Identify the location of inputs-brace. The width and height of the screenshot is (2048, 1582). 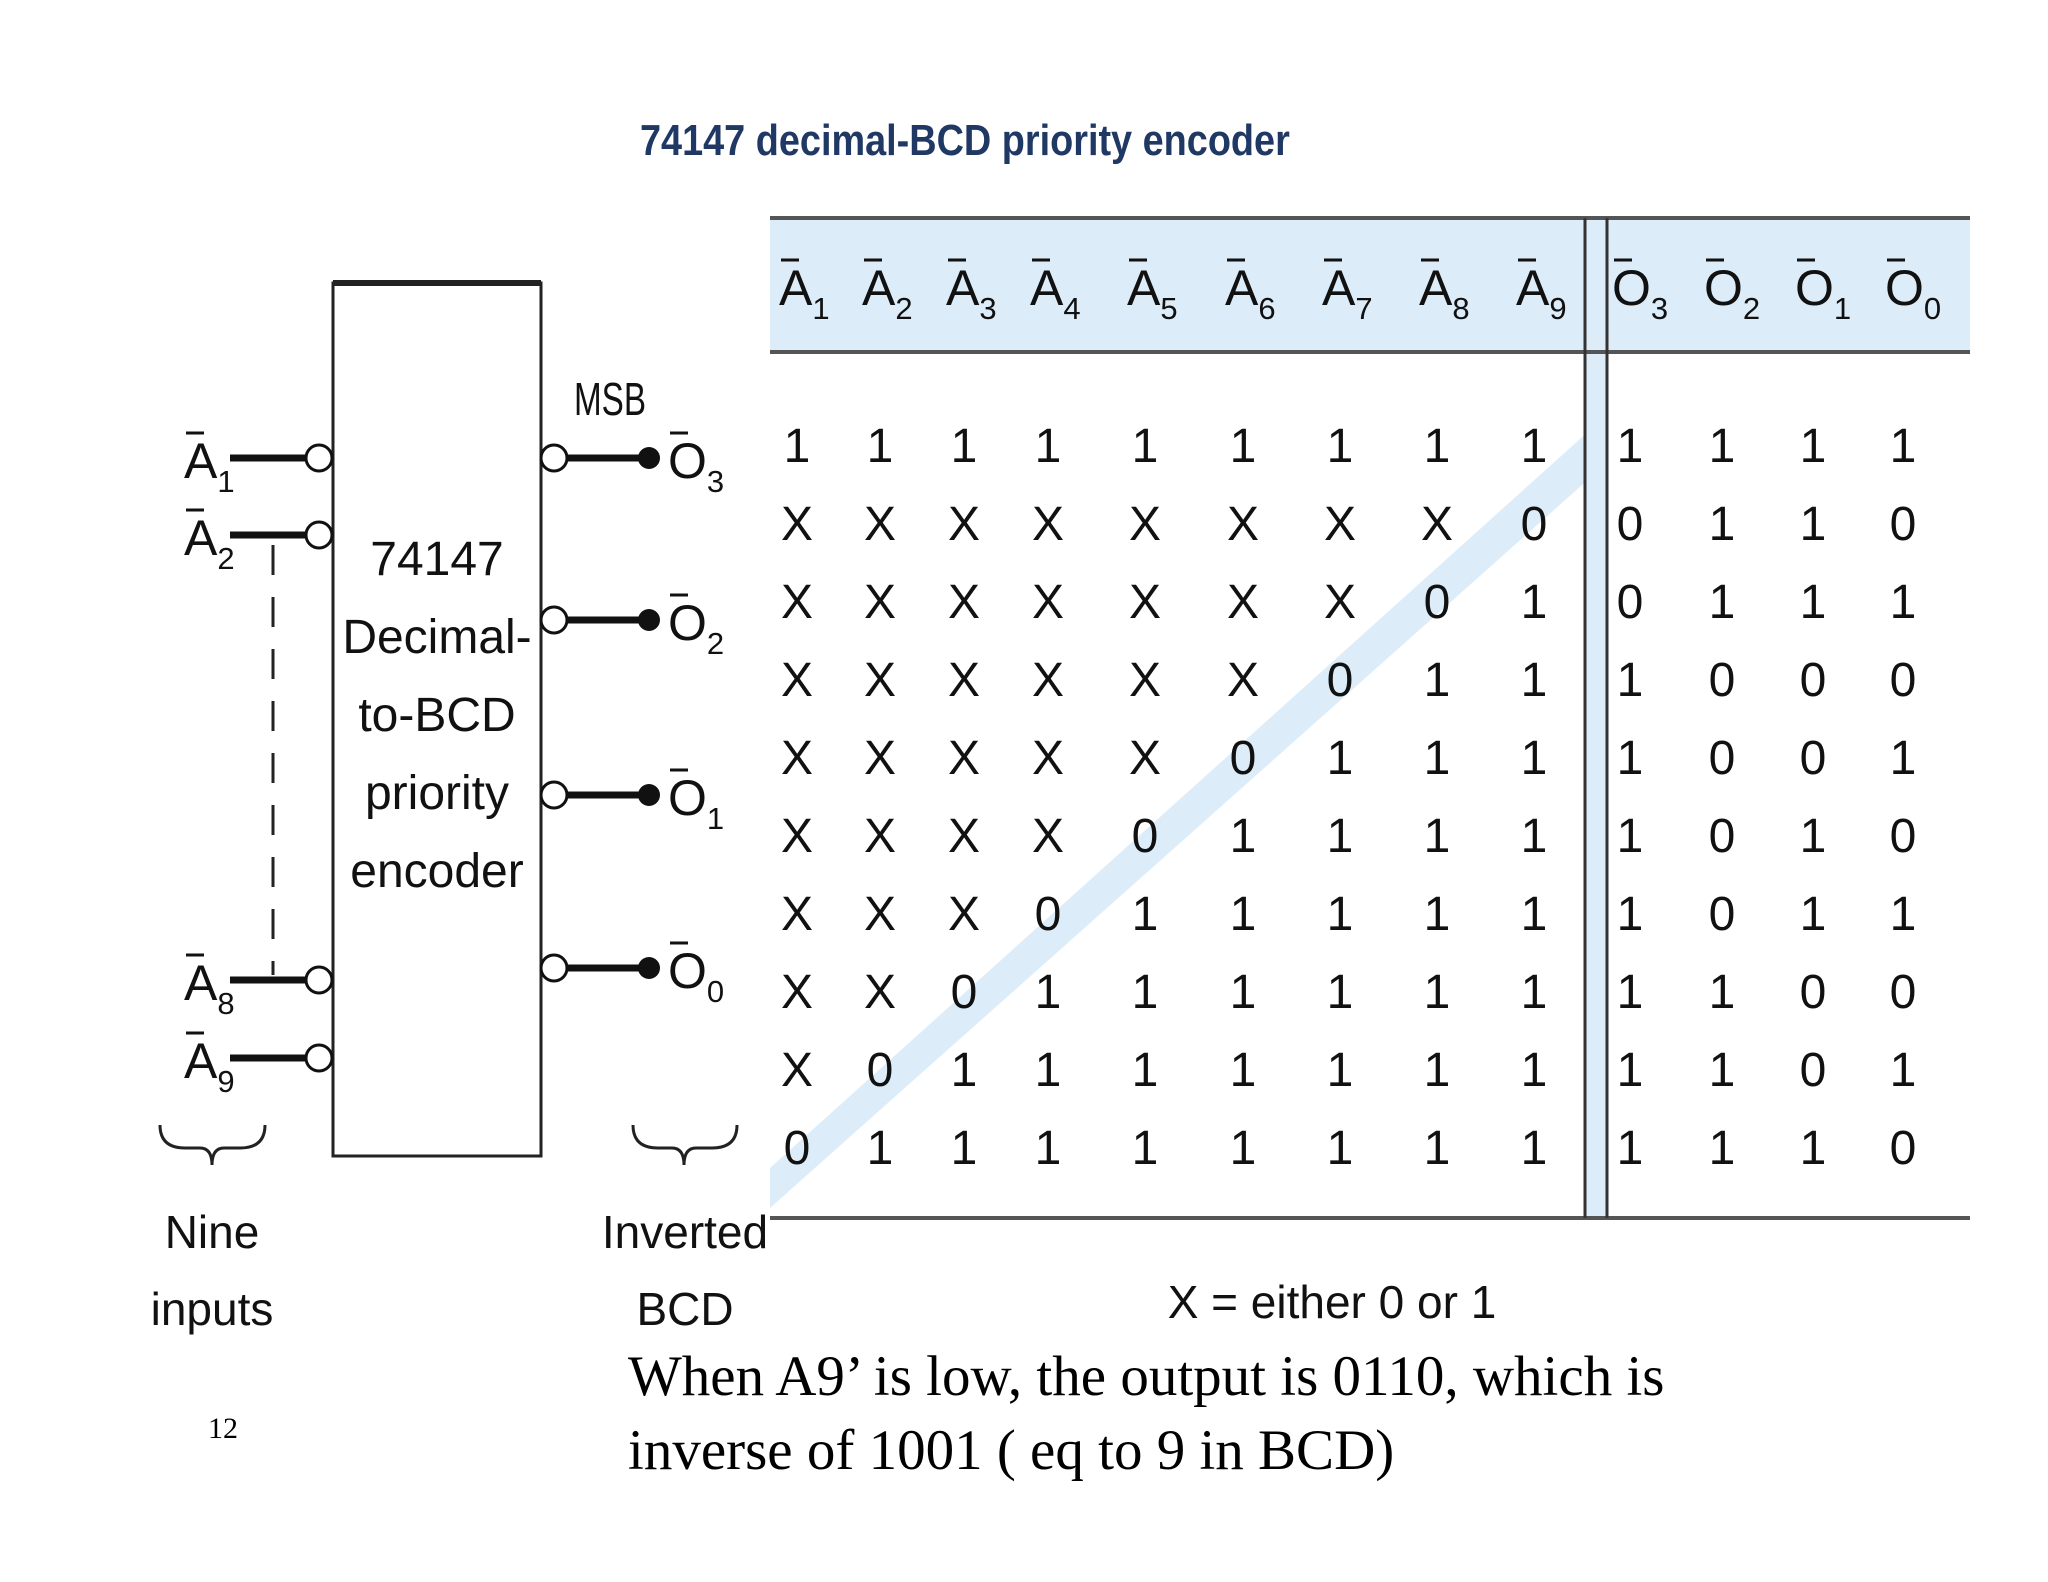
(212, 1145).